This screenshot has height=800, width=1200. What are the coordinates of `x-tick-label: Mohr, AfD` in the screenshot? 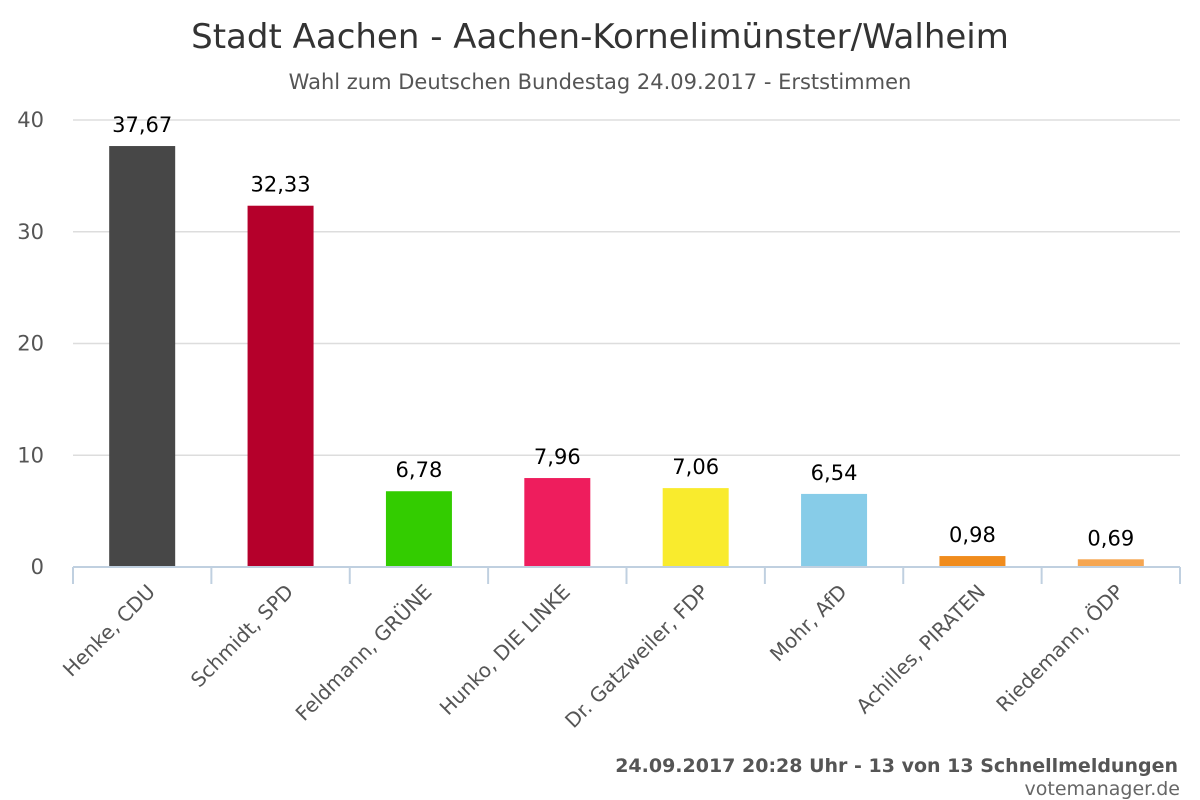 It's located at (808, 623).